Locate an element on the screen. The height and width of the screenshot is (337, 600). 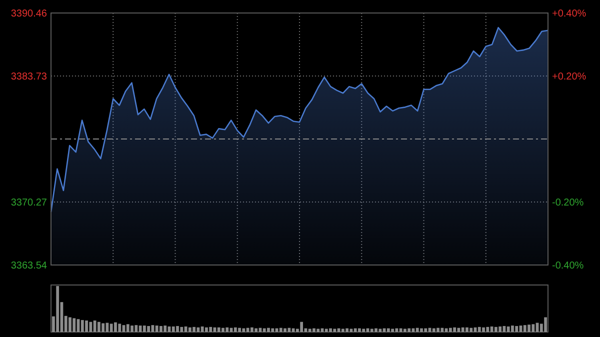
y2-tick-label: -0.20% is located at coordinates (568, 203).